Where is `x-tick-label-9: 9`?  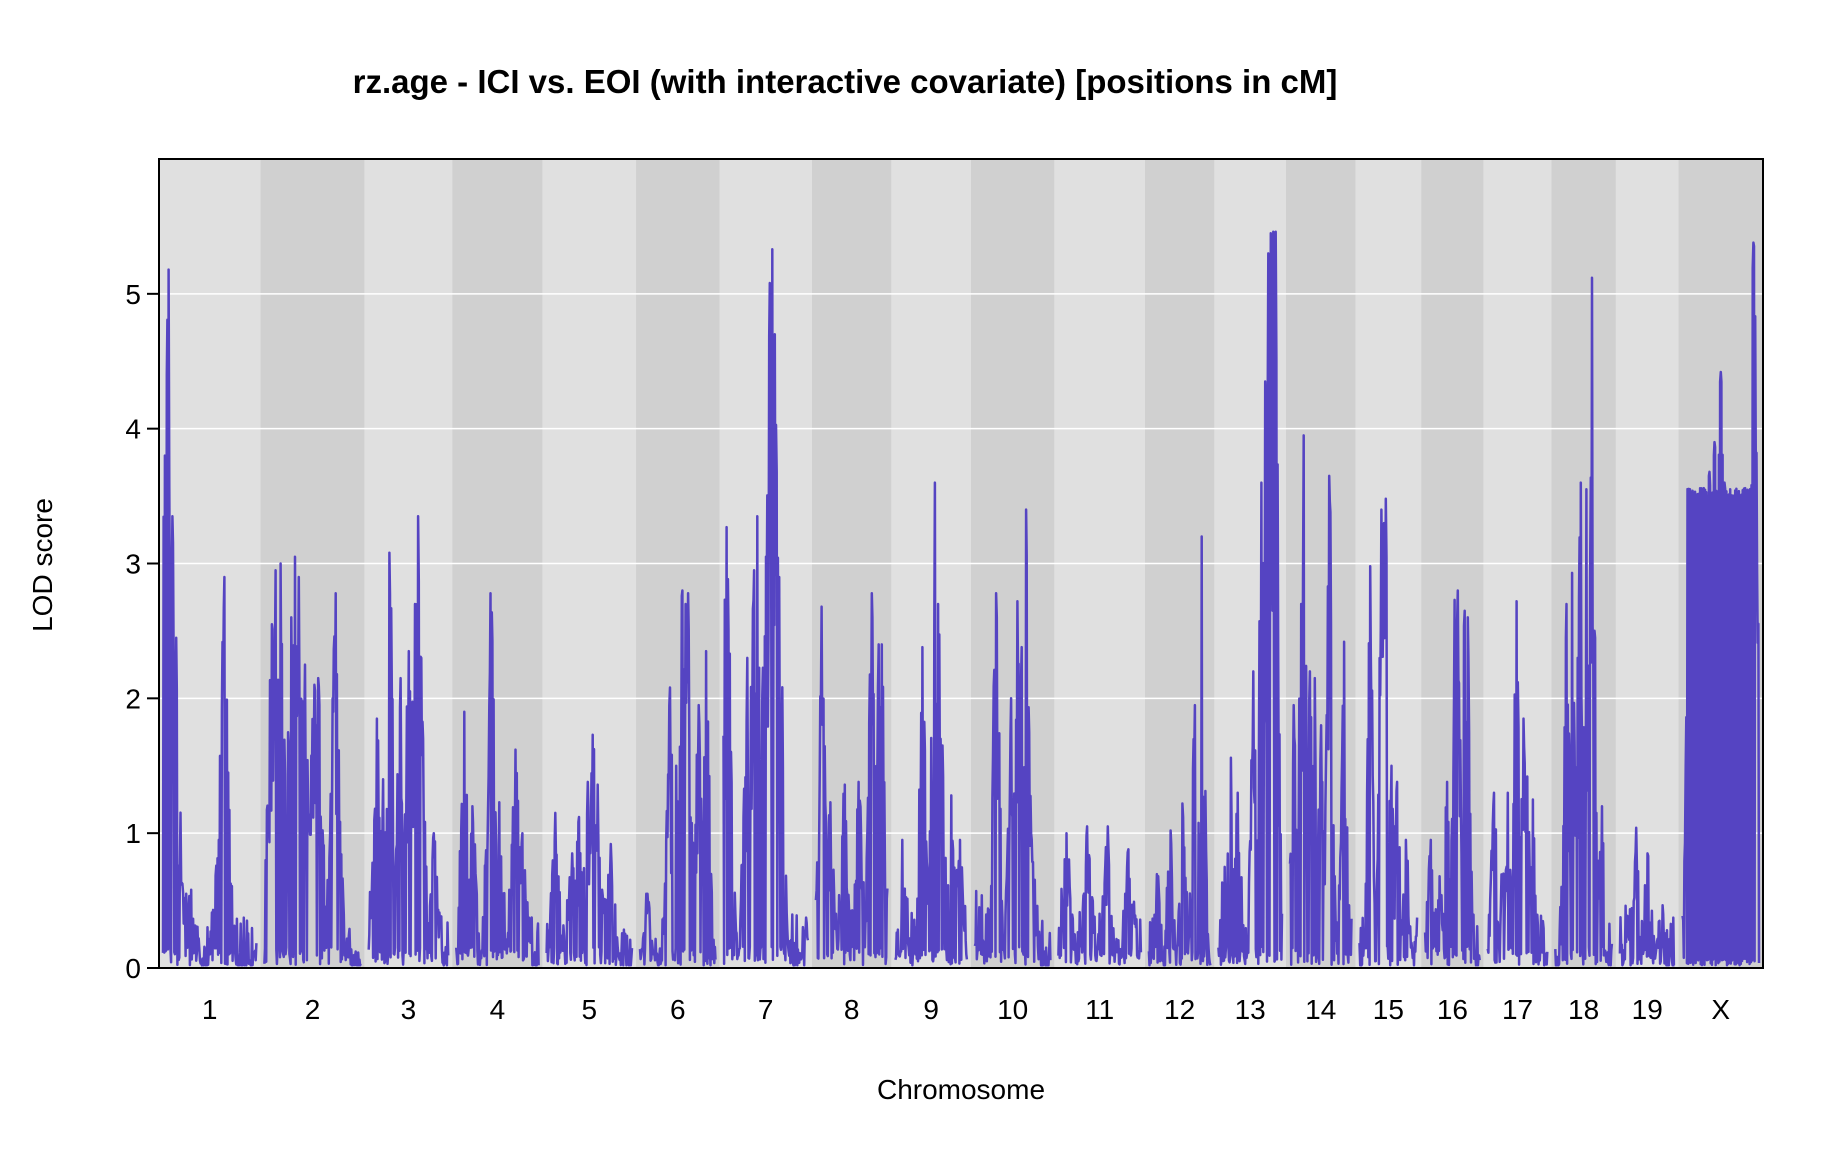 x-tick-label-9: 9 is located at coordinates (931, 1009).